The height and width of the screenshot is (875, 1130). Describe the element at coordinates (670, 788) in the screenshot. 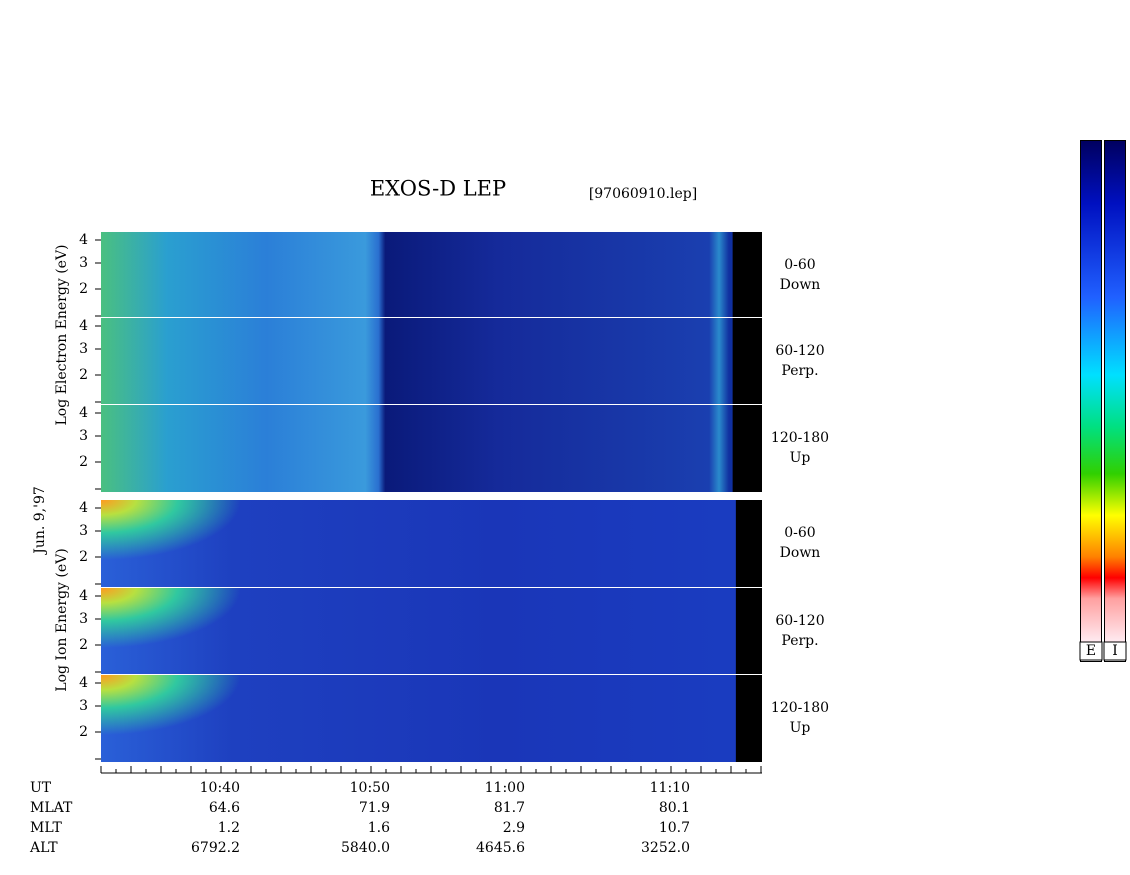

I see `ephemeris-value: 11:10` at that location.